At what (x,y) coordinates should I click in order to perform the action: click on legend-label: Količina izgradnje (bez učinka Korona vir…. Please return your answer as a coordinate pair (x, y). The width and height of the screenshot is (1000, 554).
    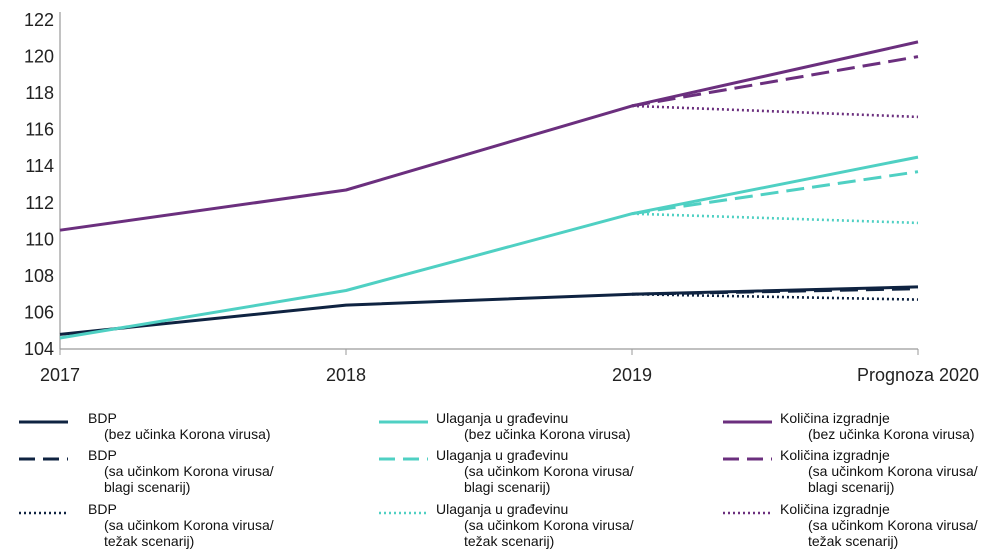
    Looking at the image, I should click on (875, 426).